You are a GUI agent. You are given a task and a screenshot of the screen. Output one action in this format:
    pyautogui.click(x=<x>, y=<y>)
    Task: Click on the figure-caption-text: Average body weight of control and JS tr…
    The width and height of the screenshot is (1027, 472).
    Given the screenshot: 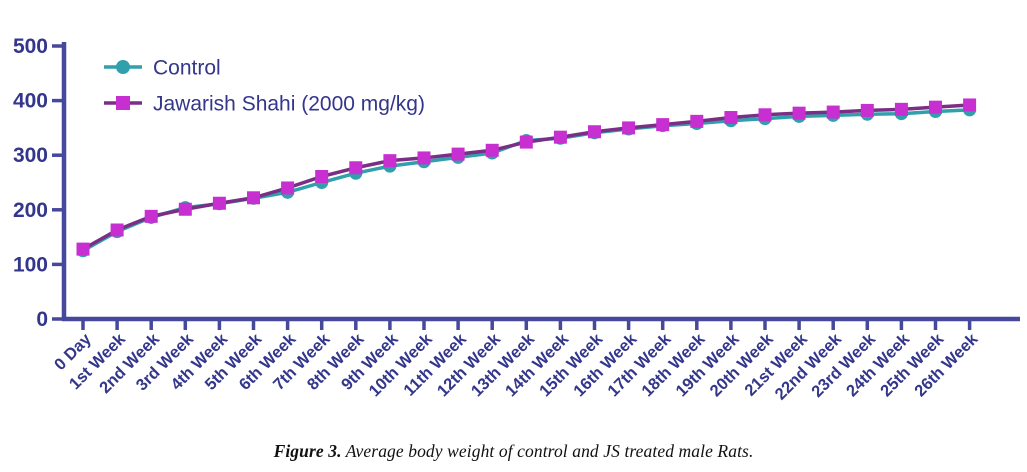 What is the action you would take?
    pyautogui.click(x=547, y=451)
    